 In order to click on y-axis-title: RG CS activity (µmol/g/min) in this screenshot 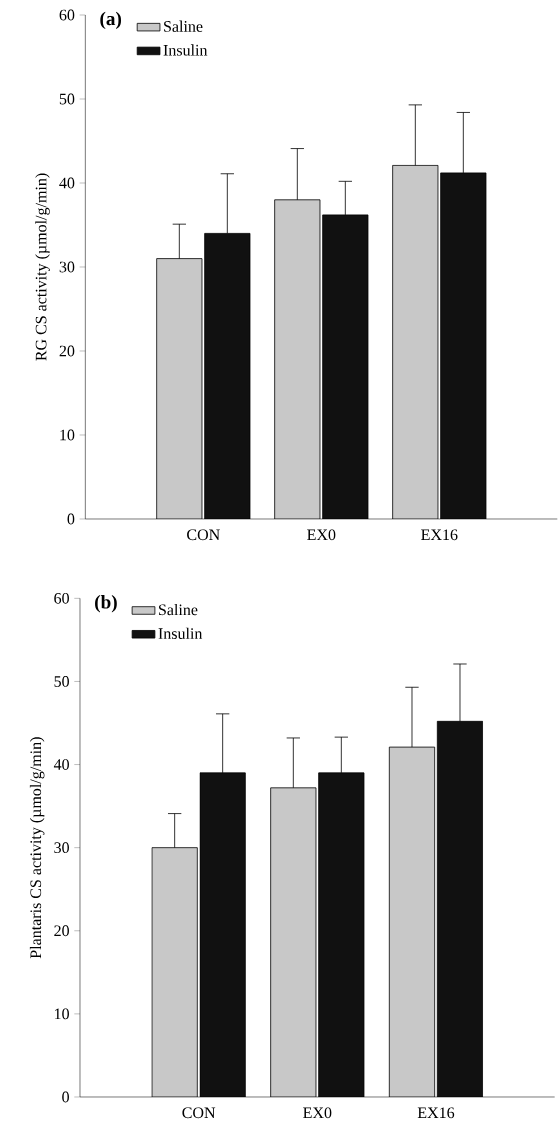, I will do `click(42, 267)`.